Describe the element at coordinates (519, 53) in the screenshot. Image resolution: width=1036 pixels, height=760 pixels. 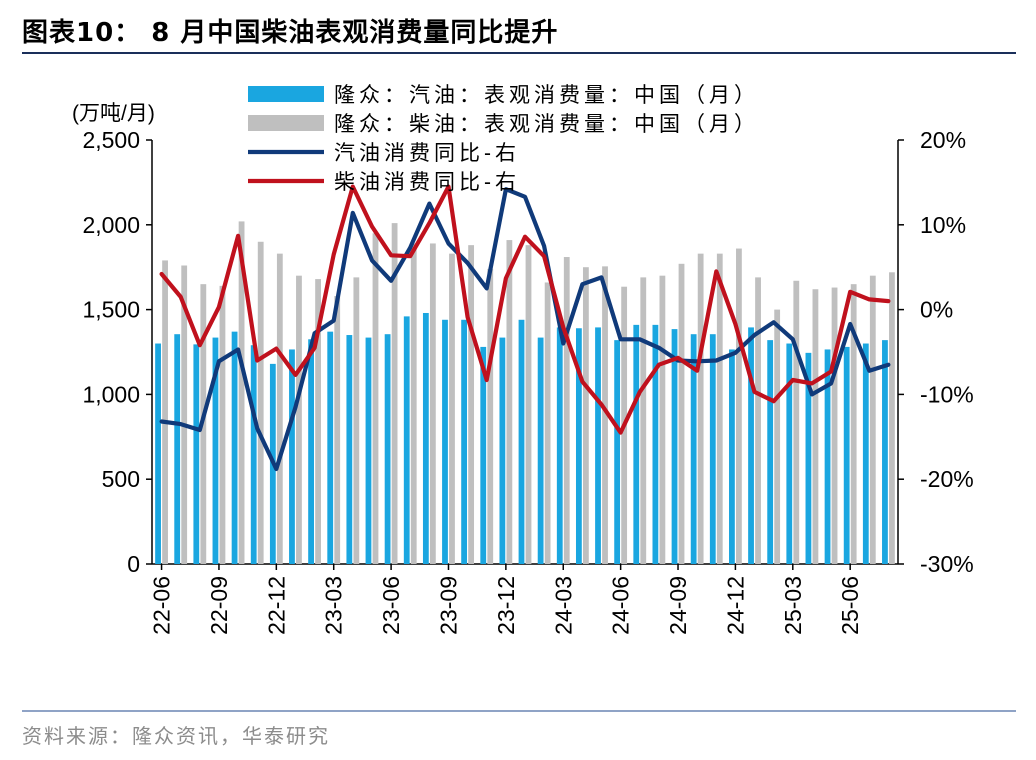
I see `title-rule` at that location.